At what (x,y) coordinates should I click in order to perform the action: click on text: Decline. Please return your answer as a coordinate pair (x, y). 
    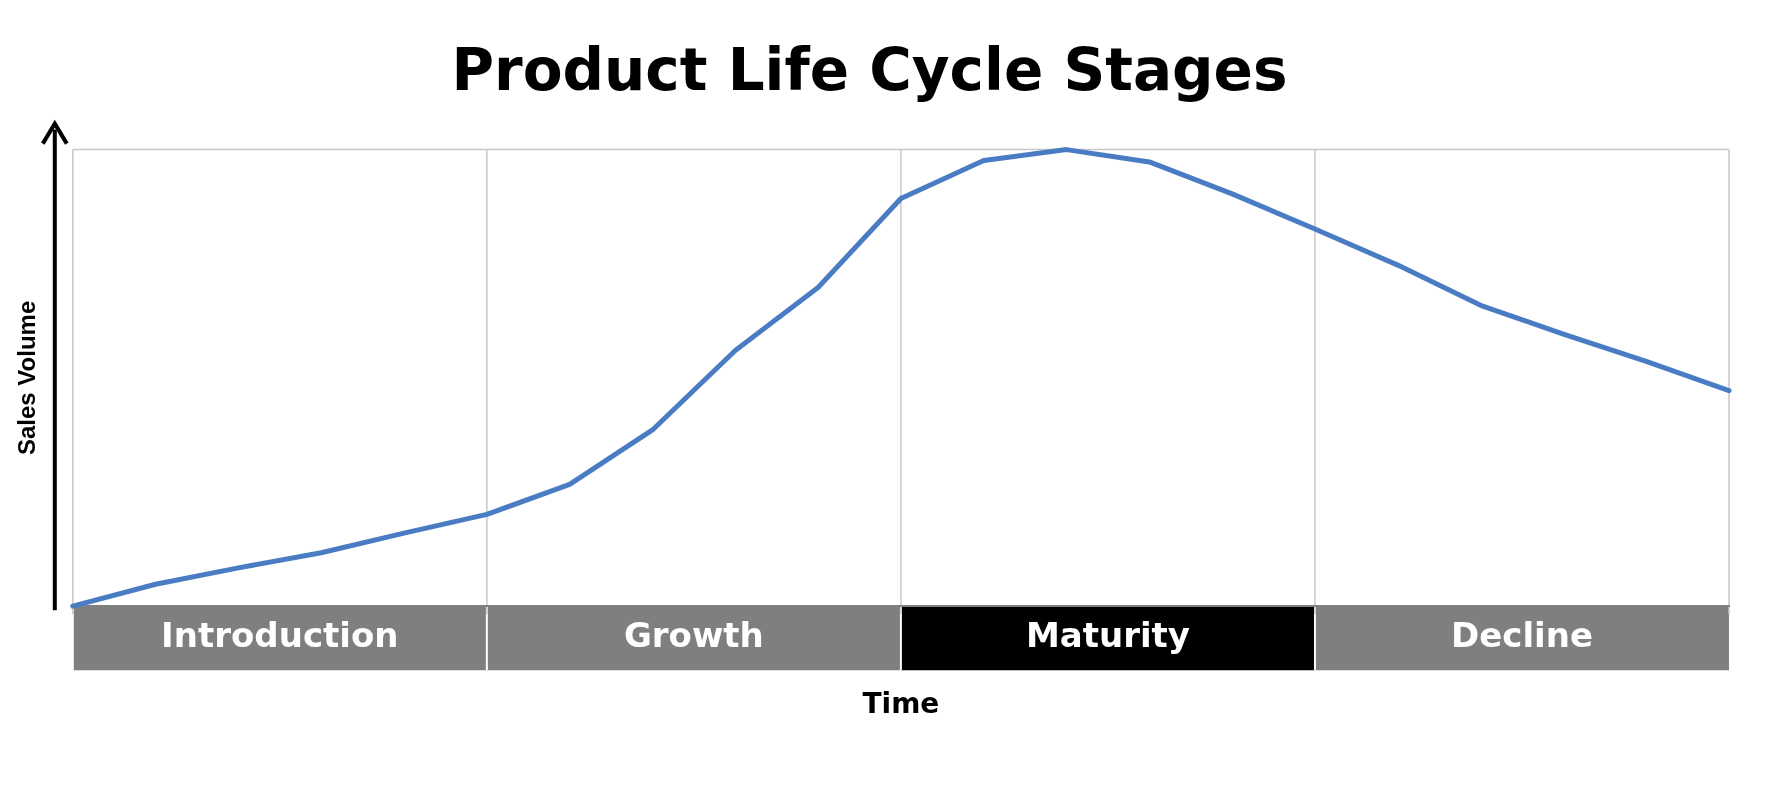
    Looking at the image, I should click on (1521, 635).